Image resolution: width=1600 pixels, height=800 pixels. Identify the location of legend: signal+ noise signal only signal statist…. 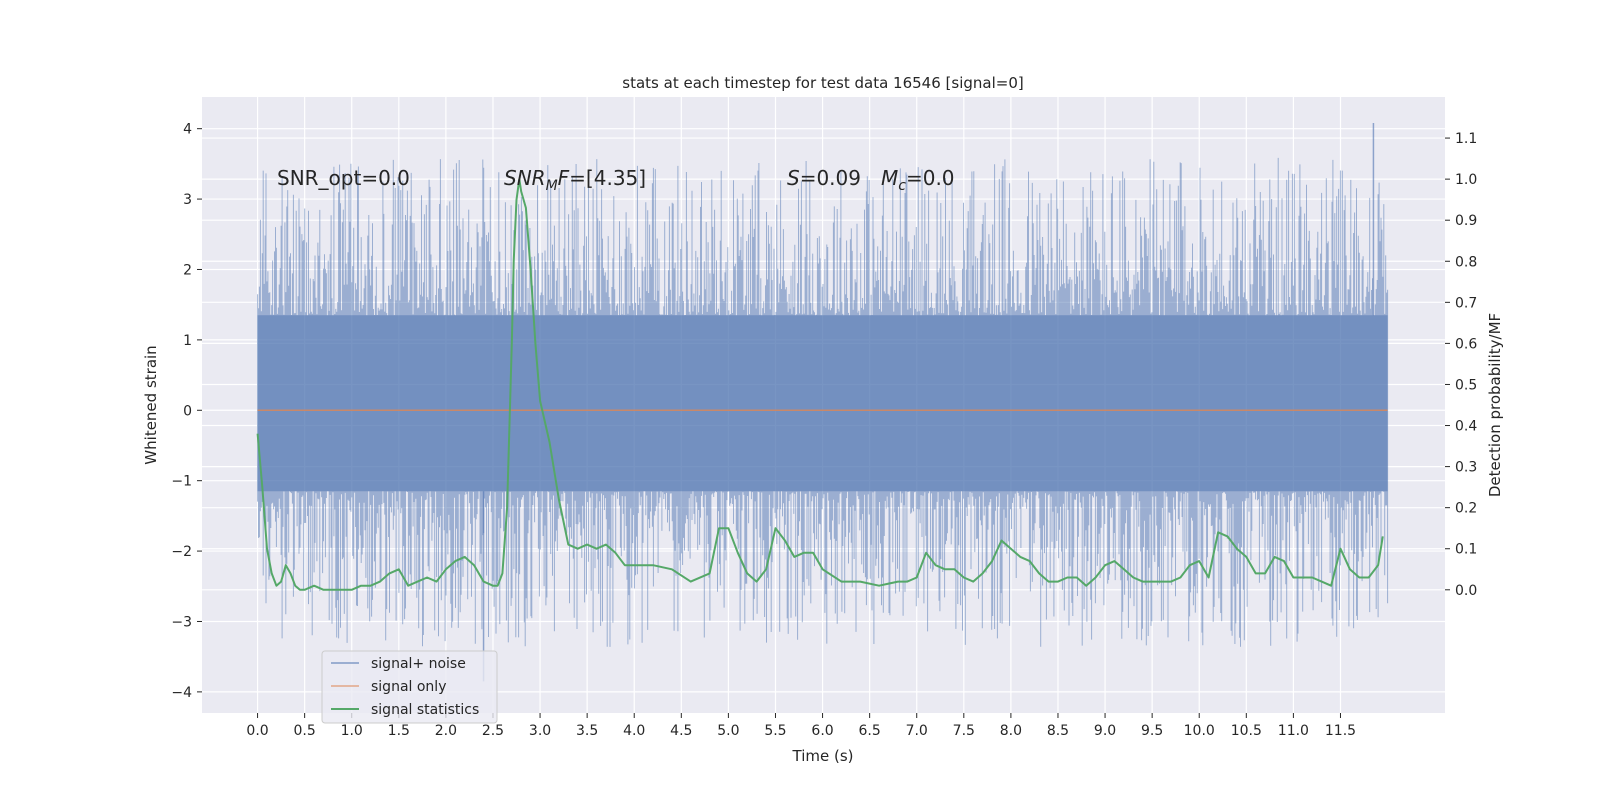
(409, 687).